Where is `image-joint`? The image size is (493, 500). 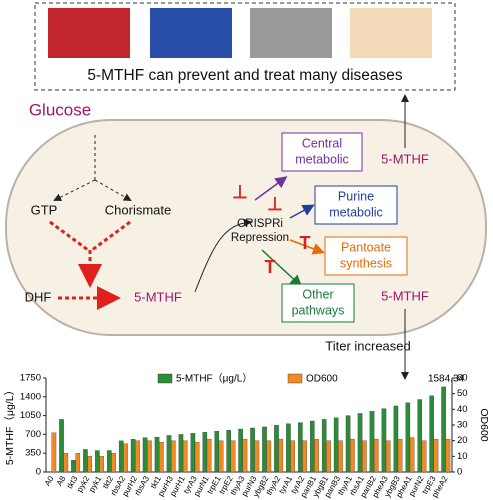 image-joint is located at coordinates (391, 33).